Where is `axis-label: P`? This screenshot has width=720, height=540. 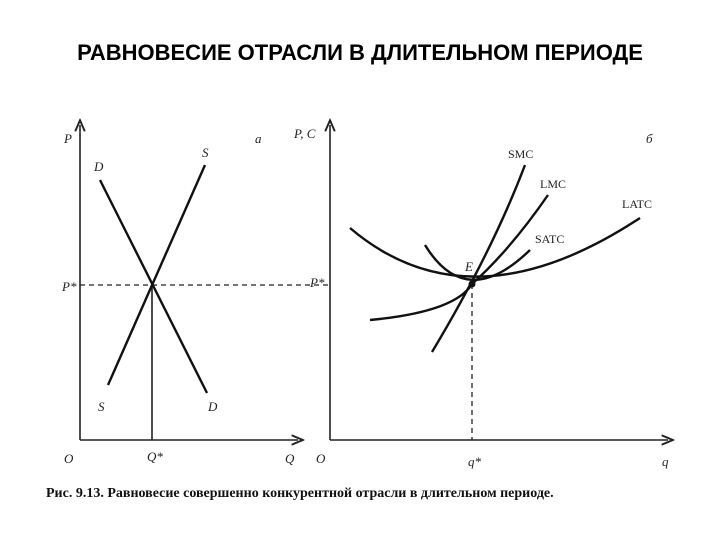
axis-label: P is located at coordinates (67, 138).